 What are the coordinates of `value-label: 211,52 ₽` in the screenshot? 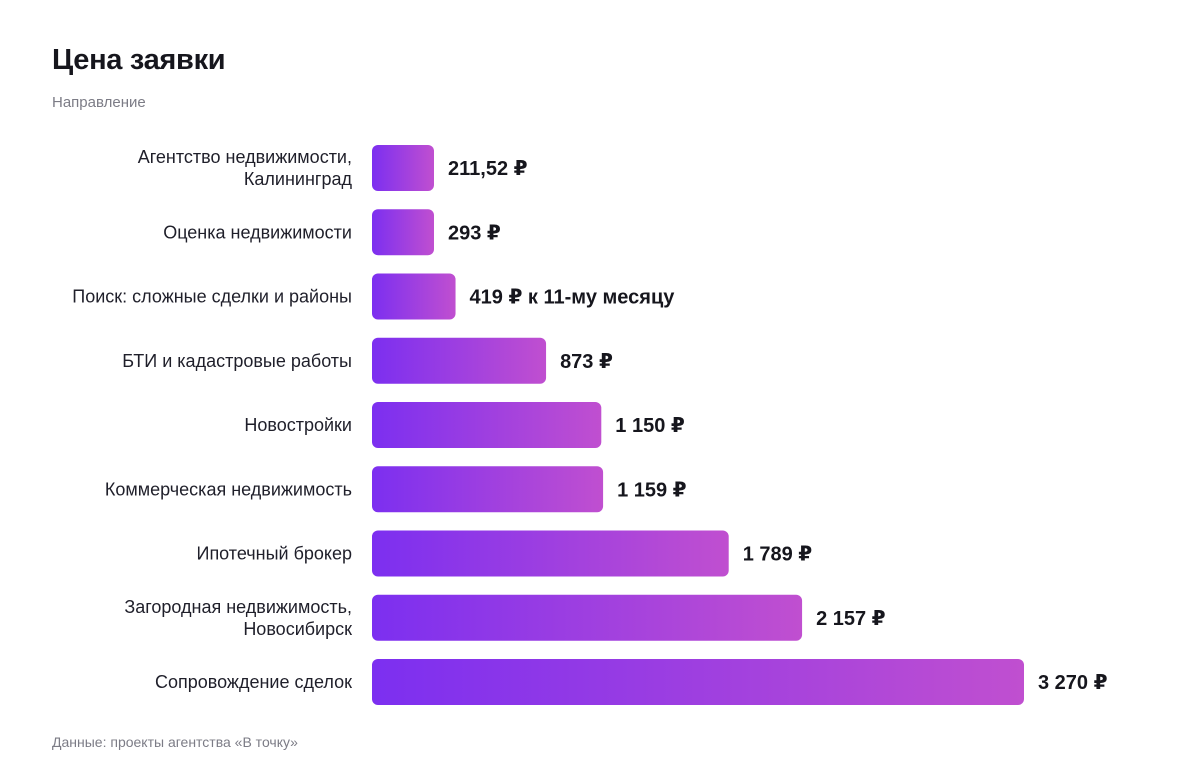 It's located at (488, 169).